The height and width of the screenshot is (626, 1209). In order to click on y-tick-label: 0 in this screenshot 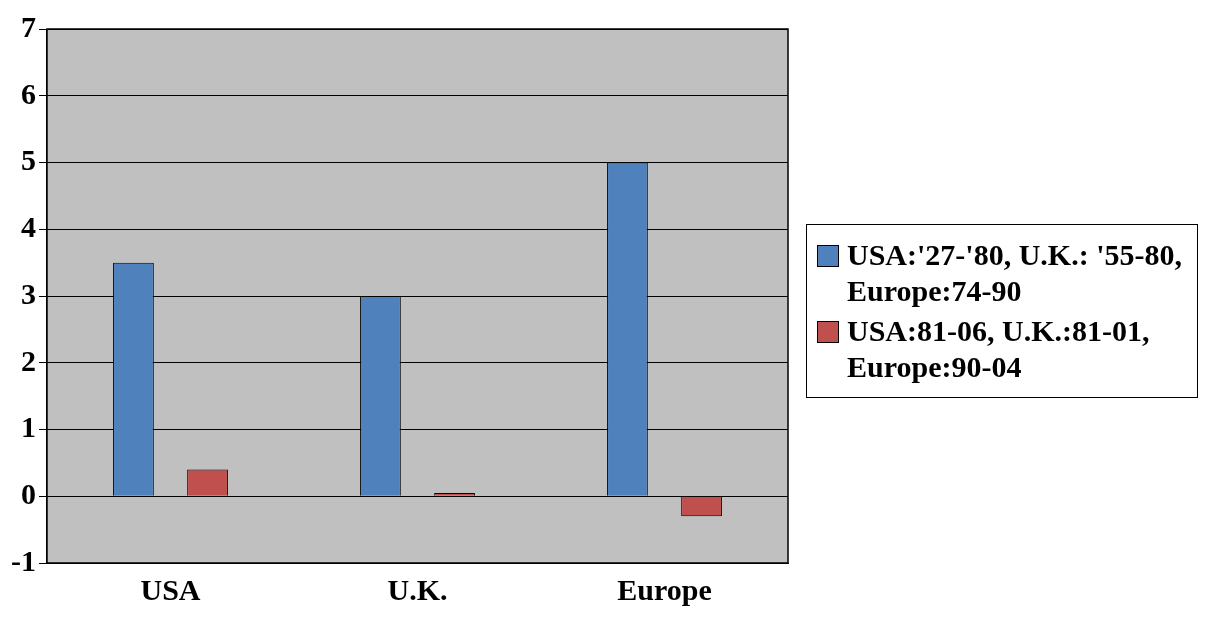, I will do `click(28, 493)`.